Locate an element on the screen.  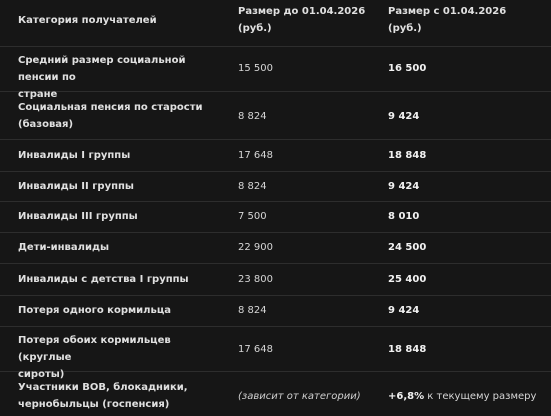
table-row: Инвалиды I группы 17 648 18 848 is located at coordinates (275, 156).